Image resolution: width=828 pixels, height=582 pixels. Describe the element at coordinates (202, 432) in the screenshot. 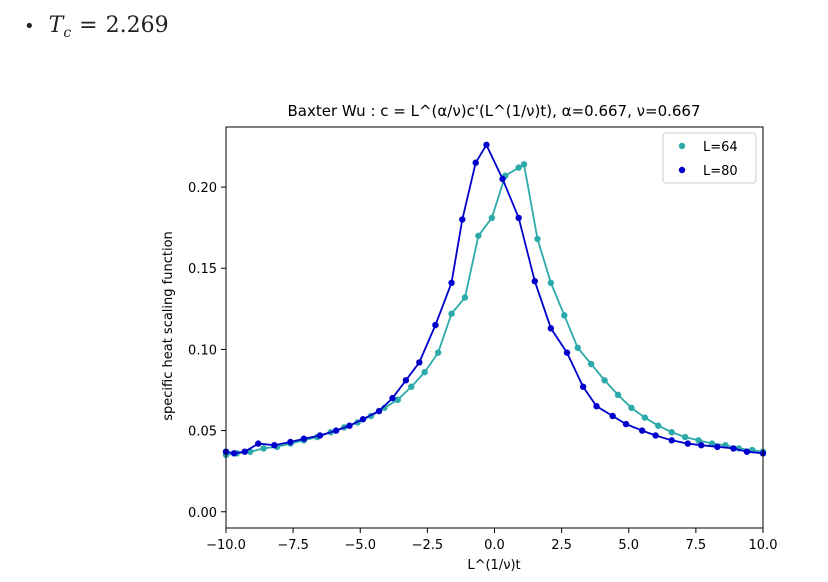

I see `y-tick-label: 0.05` at that location.